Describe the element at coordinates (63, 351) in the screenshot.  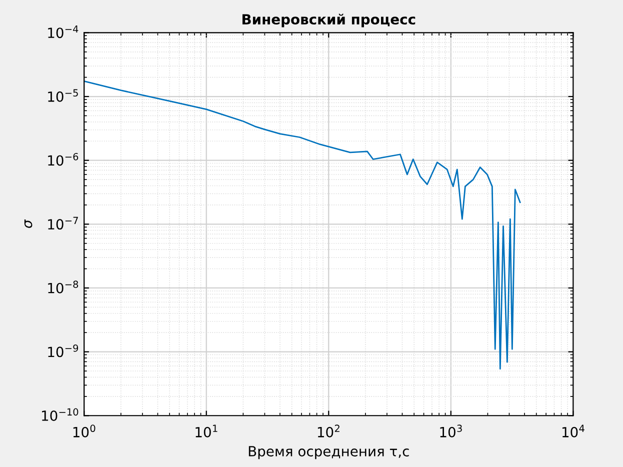
I see `y-tick-label: 10$^{−9}$` at that location.